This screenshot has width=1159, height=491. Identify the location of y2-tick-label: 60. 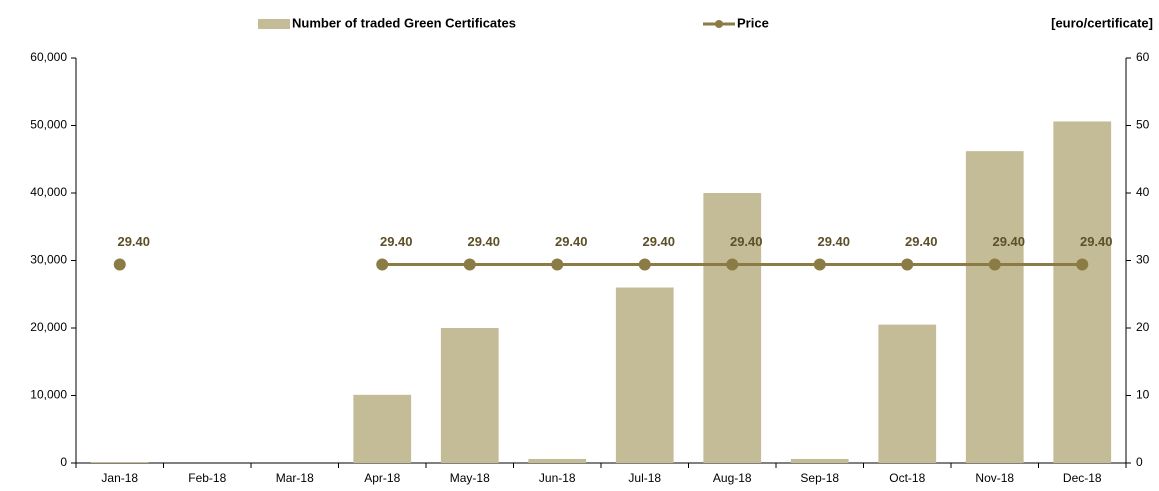
(1143, 57).